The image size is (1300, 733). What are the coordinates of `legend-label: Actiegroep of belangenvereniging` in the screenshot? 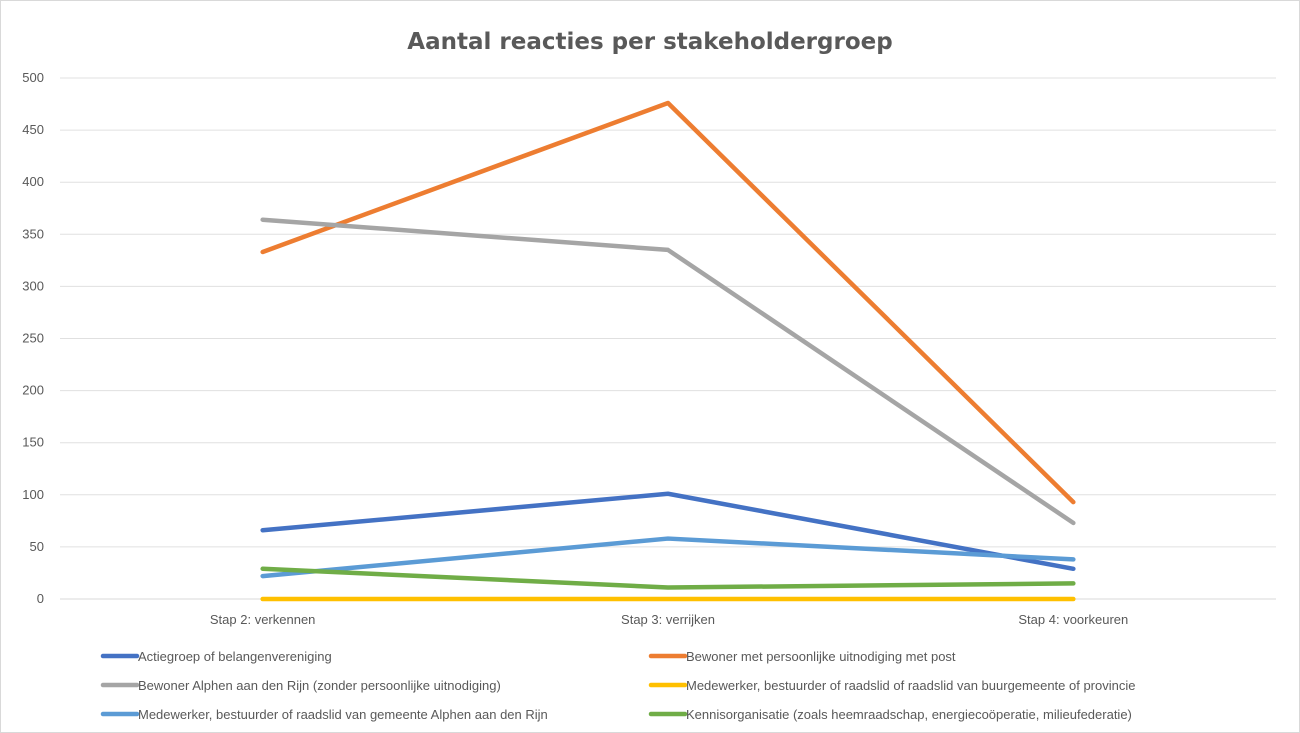 It's located at (235, 656).